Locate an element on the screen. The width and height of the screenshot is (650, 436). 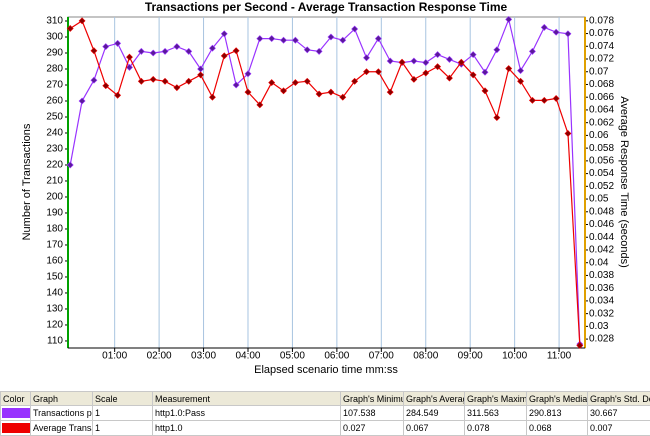
header-cell: Graph's Minimum is located at coordinates (372, 399).